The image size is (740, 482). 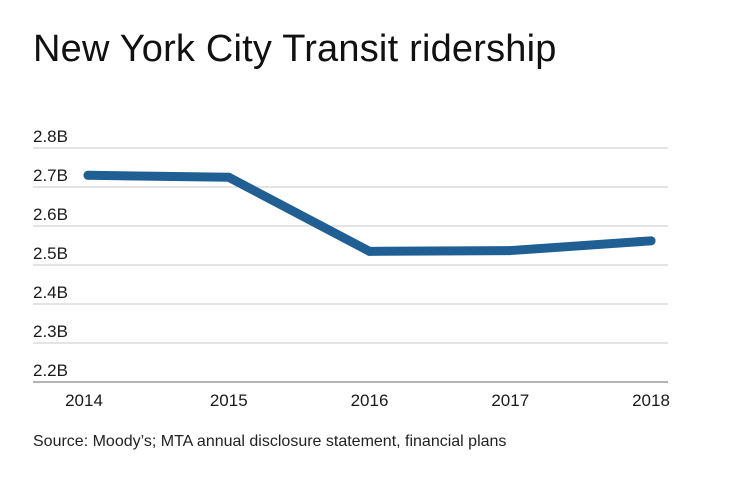 I want to click on y-tick-label: 2.2B, so click(x=50, y=370).